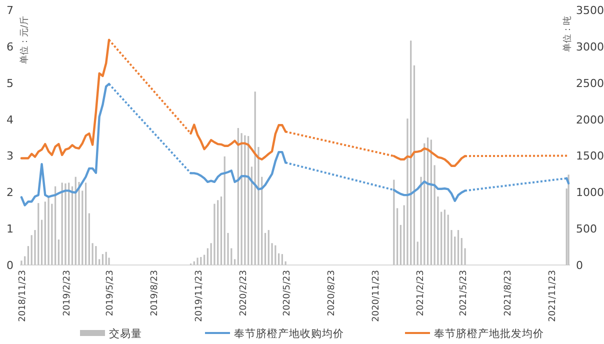  What do you see at coordinates (10, 10) in the screenshot?
I see `y-tick-label: 7` at bounding box center [10, 10].